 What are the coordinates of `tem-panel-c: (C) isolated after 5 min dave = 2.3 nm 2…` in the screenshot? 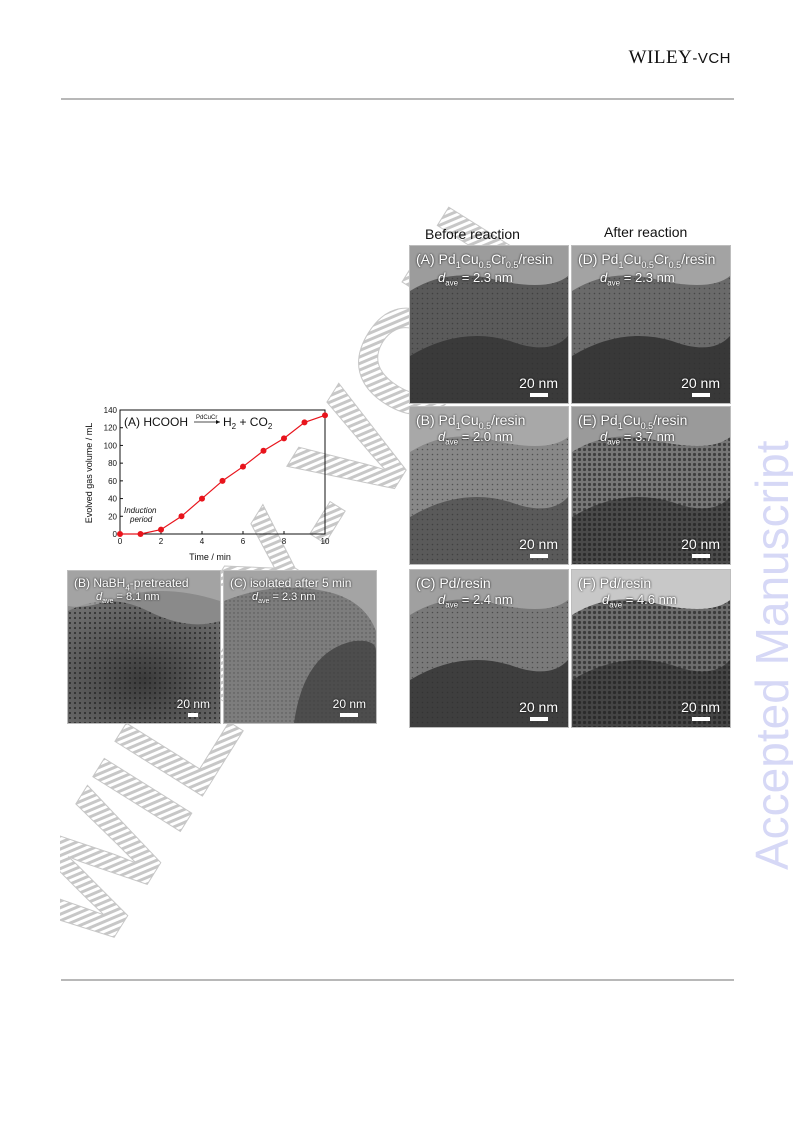 It's located at (300, 647).